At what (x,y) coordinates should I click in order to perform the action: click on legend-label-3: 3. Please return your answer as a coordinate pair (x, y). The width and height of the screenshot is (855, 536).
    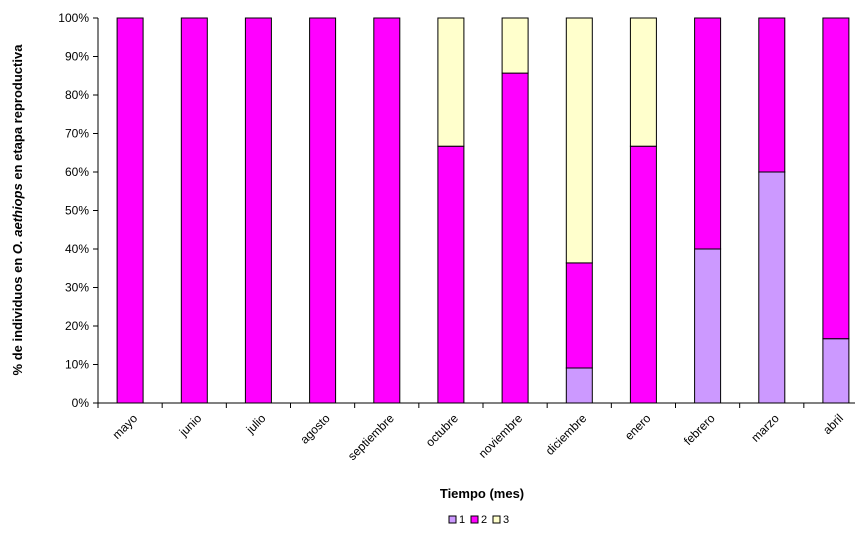
    Looking at the image, I should click on (506, 520).